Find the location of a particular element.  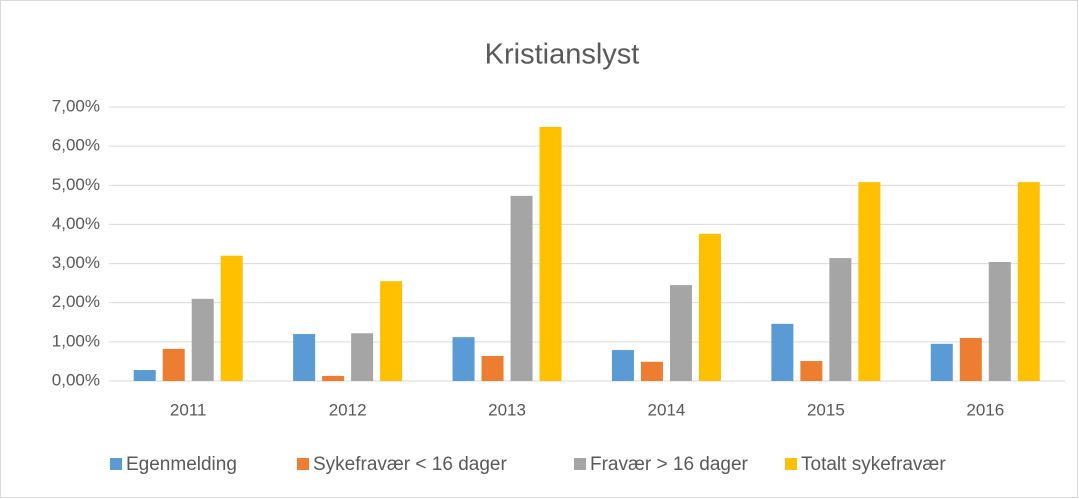

legend-label: Egenmelding is located at coordinates (181, 464).